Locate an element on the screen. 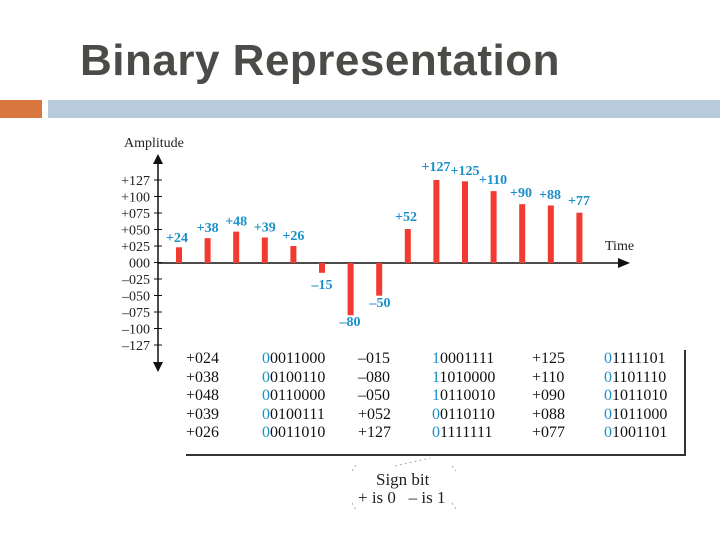 The height and width of the screenshot is (540, 720). magnitude-bits: 1001101 is located at coordinates (640, 432).